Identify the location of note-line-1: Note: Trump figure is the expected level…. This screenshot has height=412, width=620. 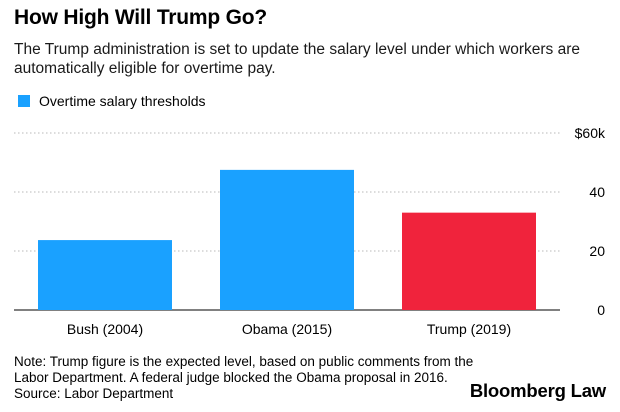
(244, 361).